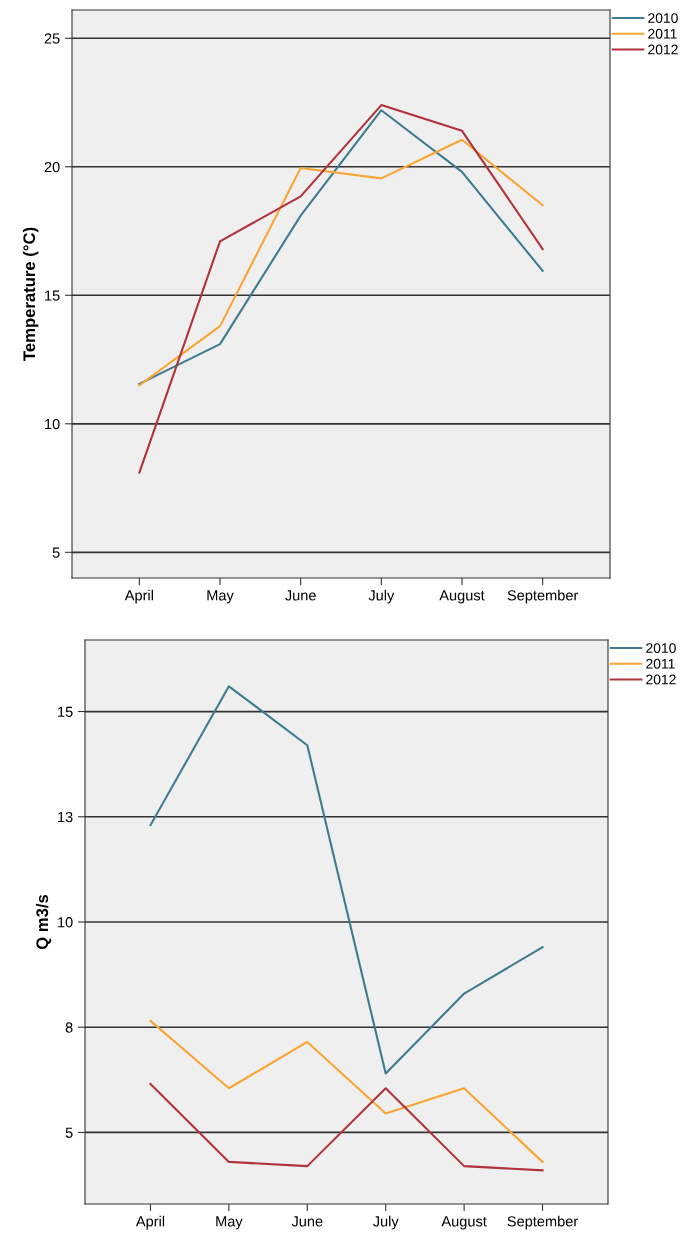 The height and width of the screenshot is (1234, 680). Describe the element at coordinates (52, 167) in the screenshot. I see `y-tick-label: 20` at that location.